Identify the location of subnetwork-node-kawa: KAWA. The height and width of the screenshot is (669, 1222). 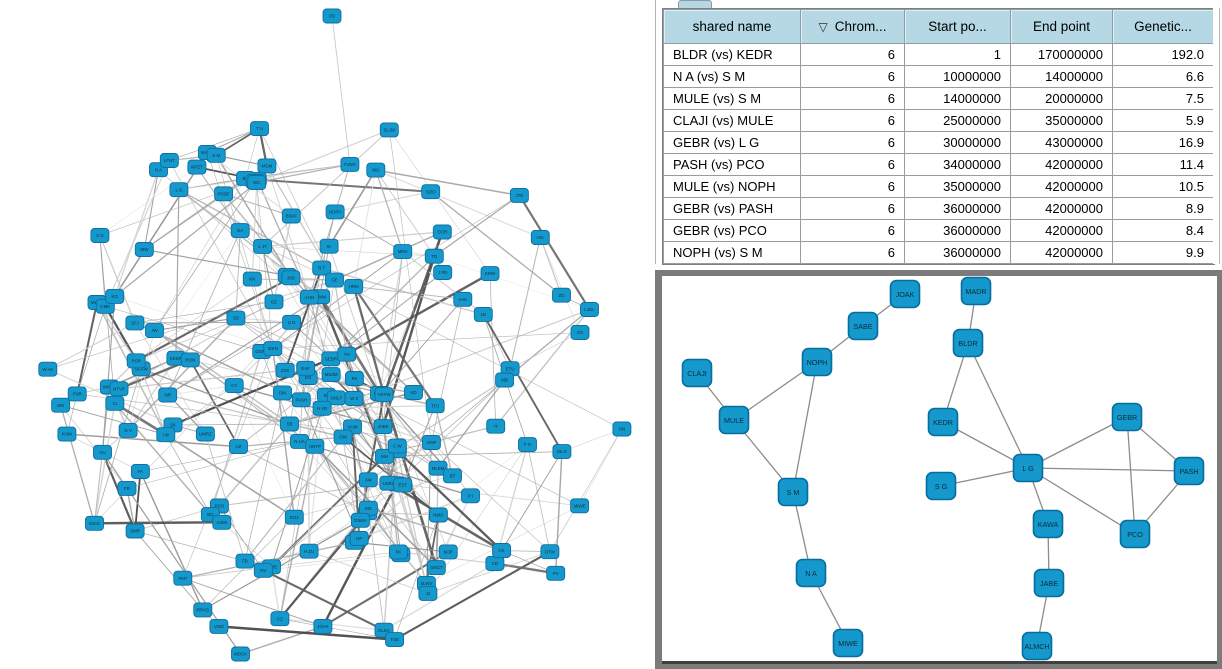
(1048, 524).